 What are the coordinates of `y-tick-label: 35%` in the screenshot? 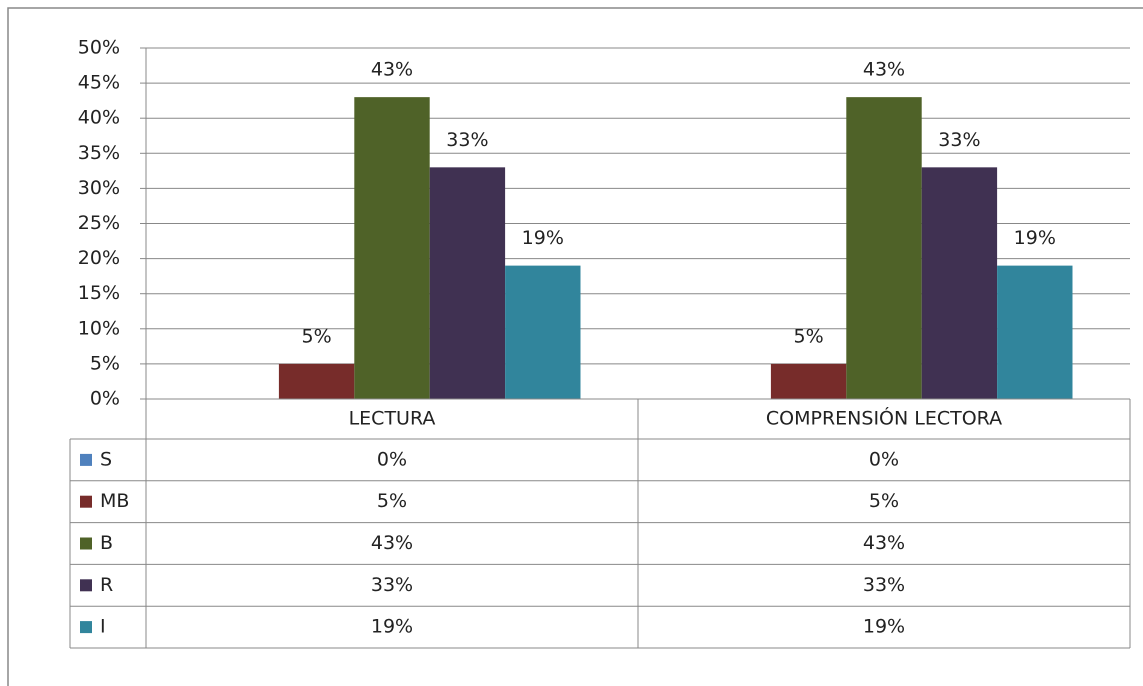 It's located at (99, 153).